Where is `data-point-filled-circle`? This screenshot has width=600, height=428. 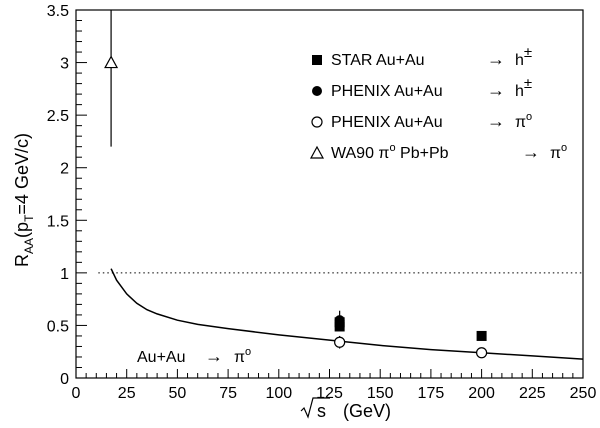 data-point-filled-circle is located at coordinates (339, 320).